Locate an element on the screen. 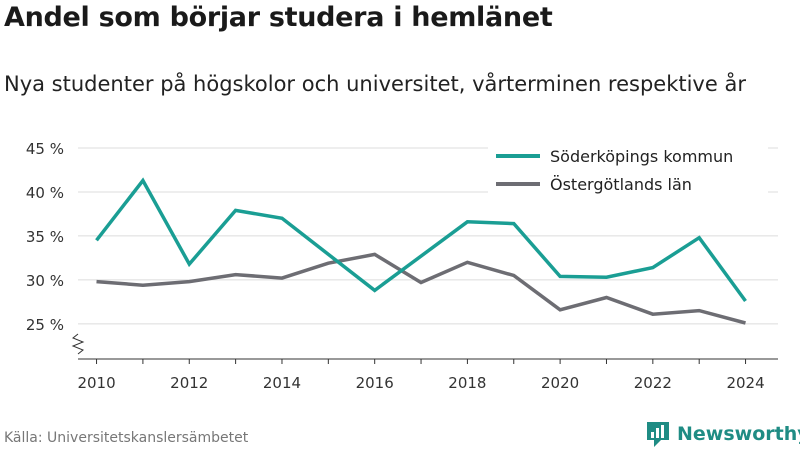 This screenshot has height=450, width=800. y-tick-label: 40 % is located at coordinates (45, 193).